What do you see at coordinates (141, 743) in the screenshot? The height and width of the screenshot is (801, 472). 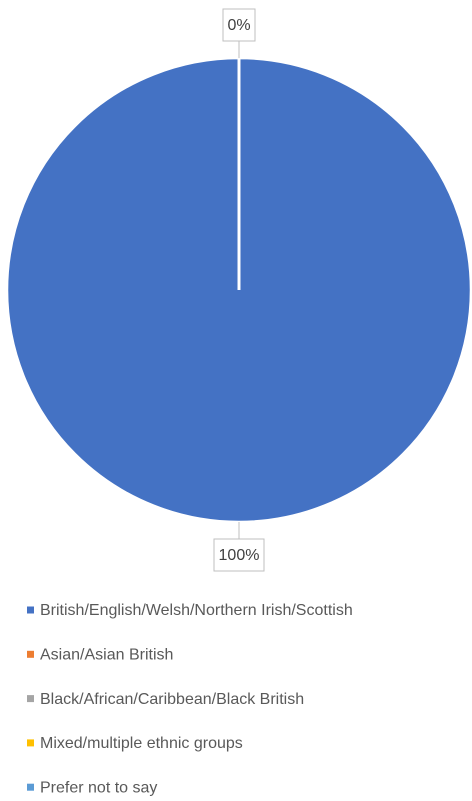 I see `legend-label: Mixed/multiple ethnic groups` at bounding box center [141, 743].